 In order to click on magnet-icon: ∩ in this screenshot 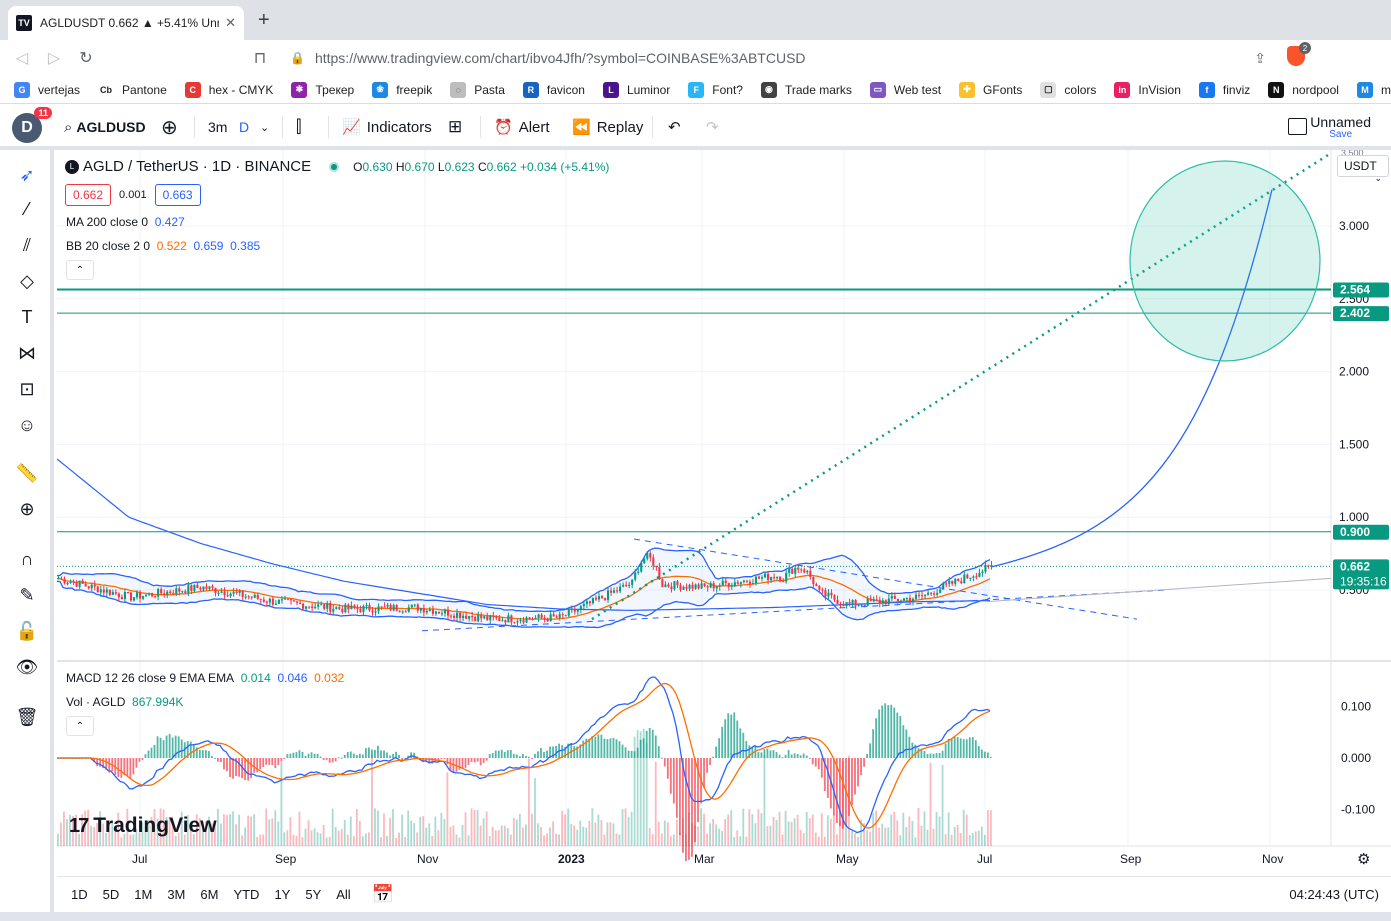, I will do `click(27, 558)`.